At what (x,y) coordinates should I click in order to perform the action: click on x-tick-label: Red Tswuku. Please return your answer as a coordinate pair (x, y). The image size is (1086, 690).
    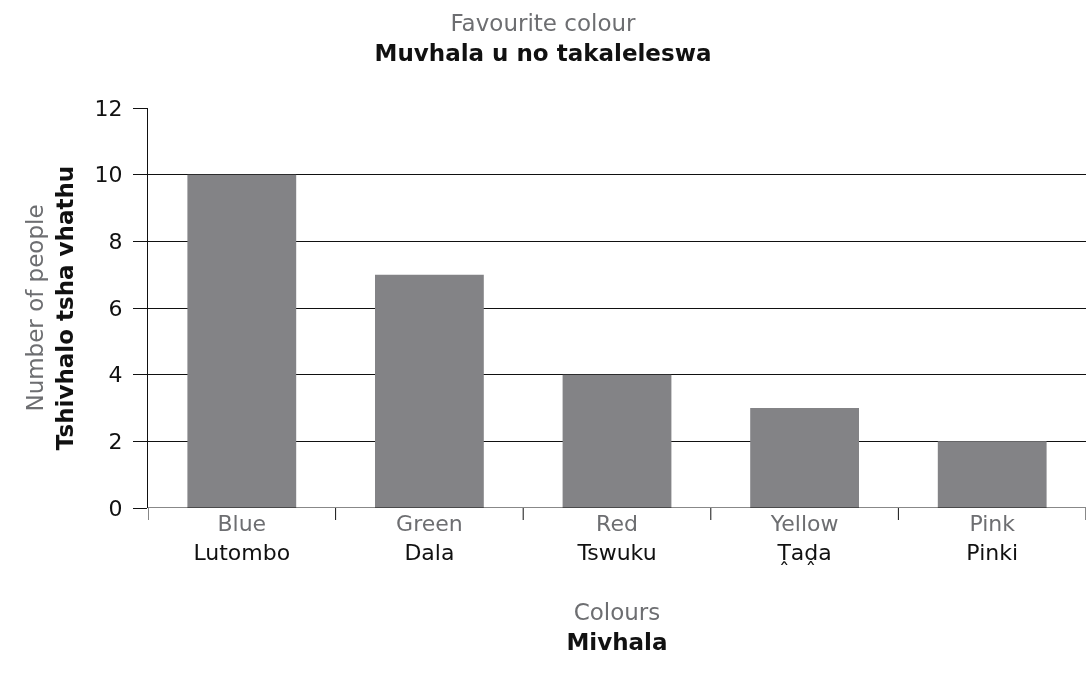
    Looking at the image, I should click on (616, 538).